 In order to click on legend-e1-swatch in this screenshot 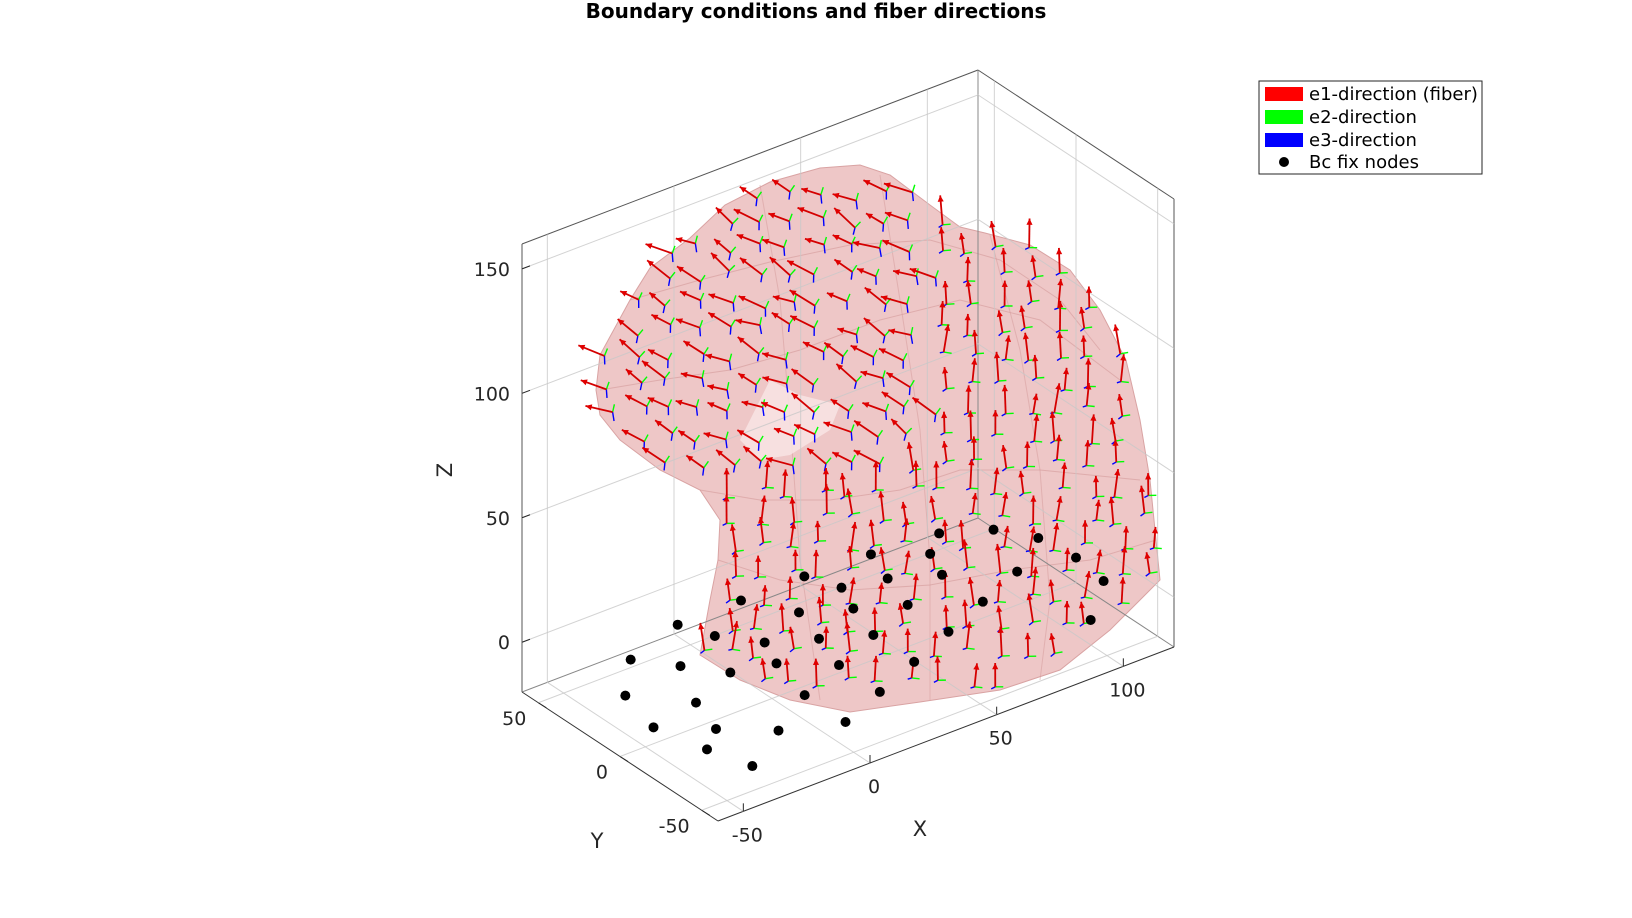, I will do `click(1284, 94)`.